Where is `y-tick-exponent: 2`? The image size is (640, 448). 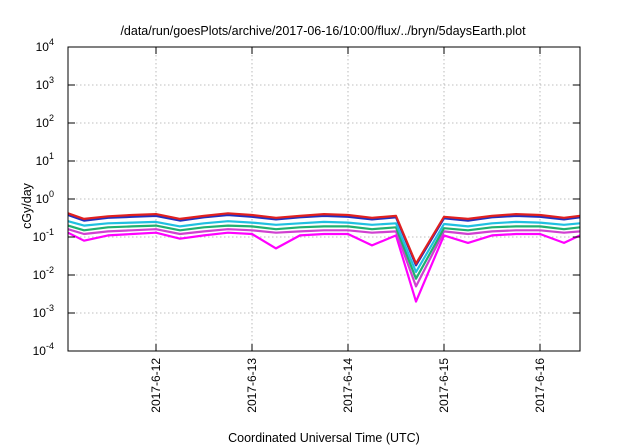
y-tick-exponent: 2 is located at coordinates (51, 118).